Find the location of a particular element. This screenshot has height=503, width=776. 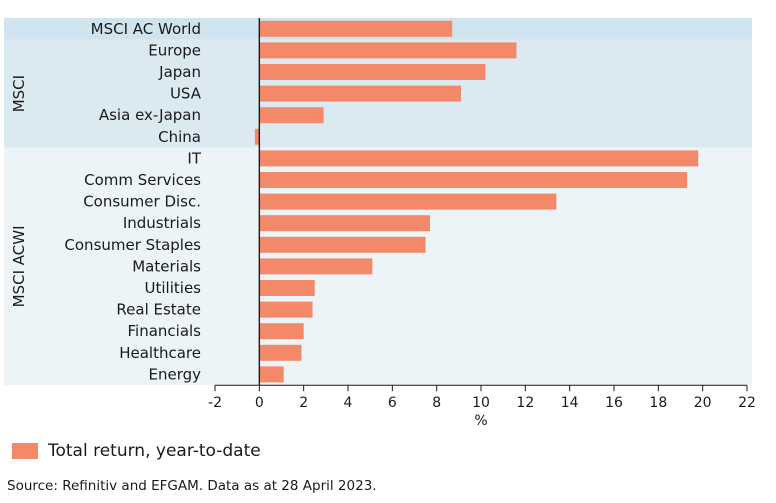

x-tick-label: -2 is located at coordinates (215, 403).